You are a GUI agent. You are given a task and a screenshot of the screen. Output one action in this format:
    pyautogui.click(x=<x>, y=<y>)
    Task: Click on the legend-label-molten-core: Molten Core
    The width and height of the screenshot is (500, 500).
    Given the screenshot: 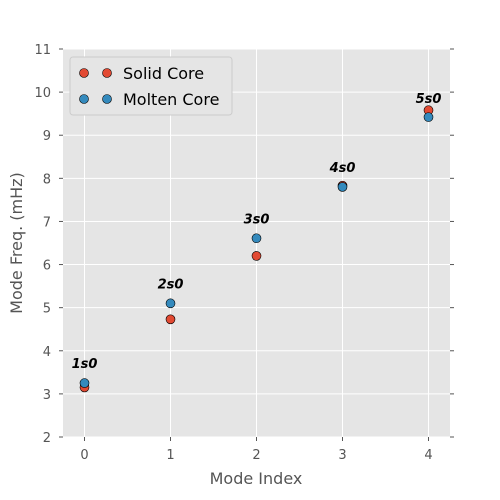 What is the action you would take?
    pyautogui.click(x=171, y=99)
    